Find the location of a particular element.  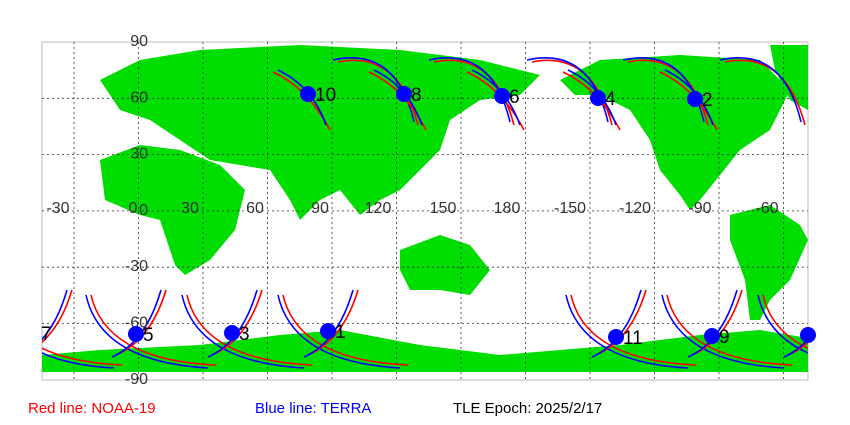

pass-label: 3 is located at coordinates (244, 334).